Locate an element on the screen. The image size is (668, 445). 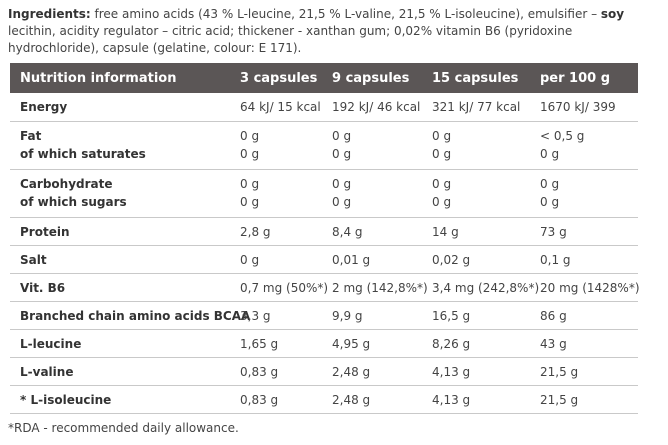
table-row: * L-isoleucine 0,83 g 2,48 g 4,13 g 21,5 g is located at coordinates (324, 399).